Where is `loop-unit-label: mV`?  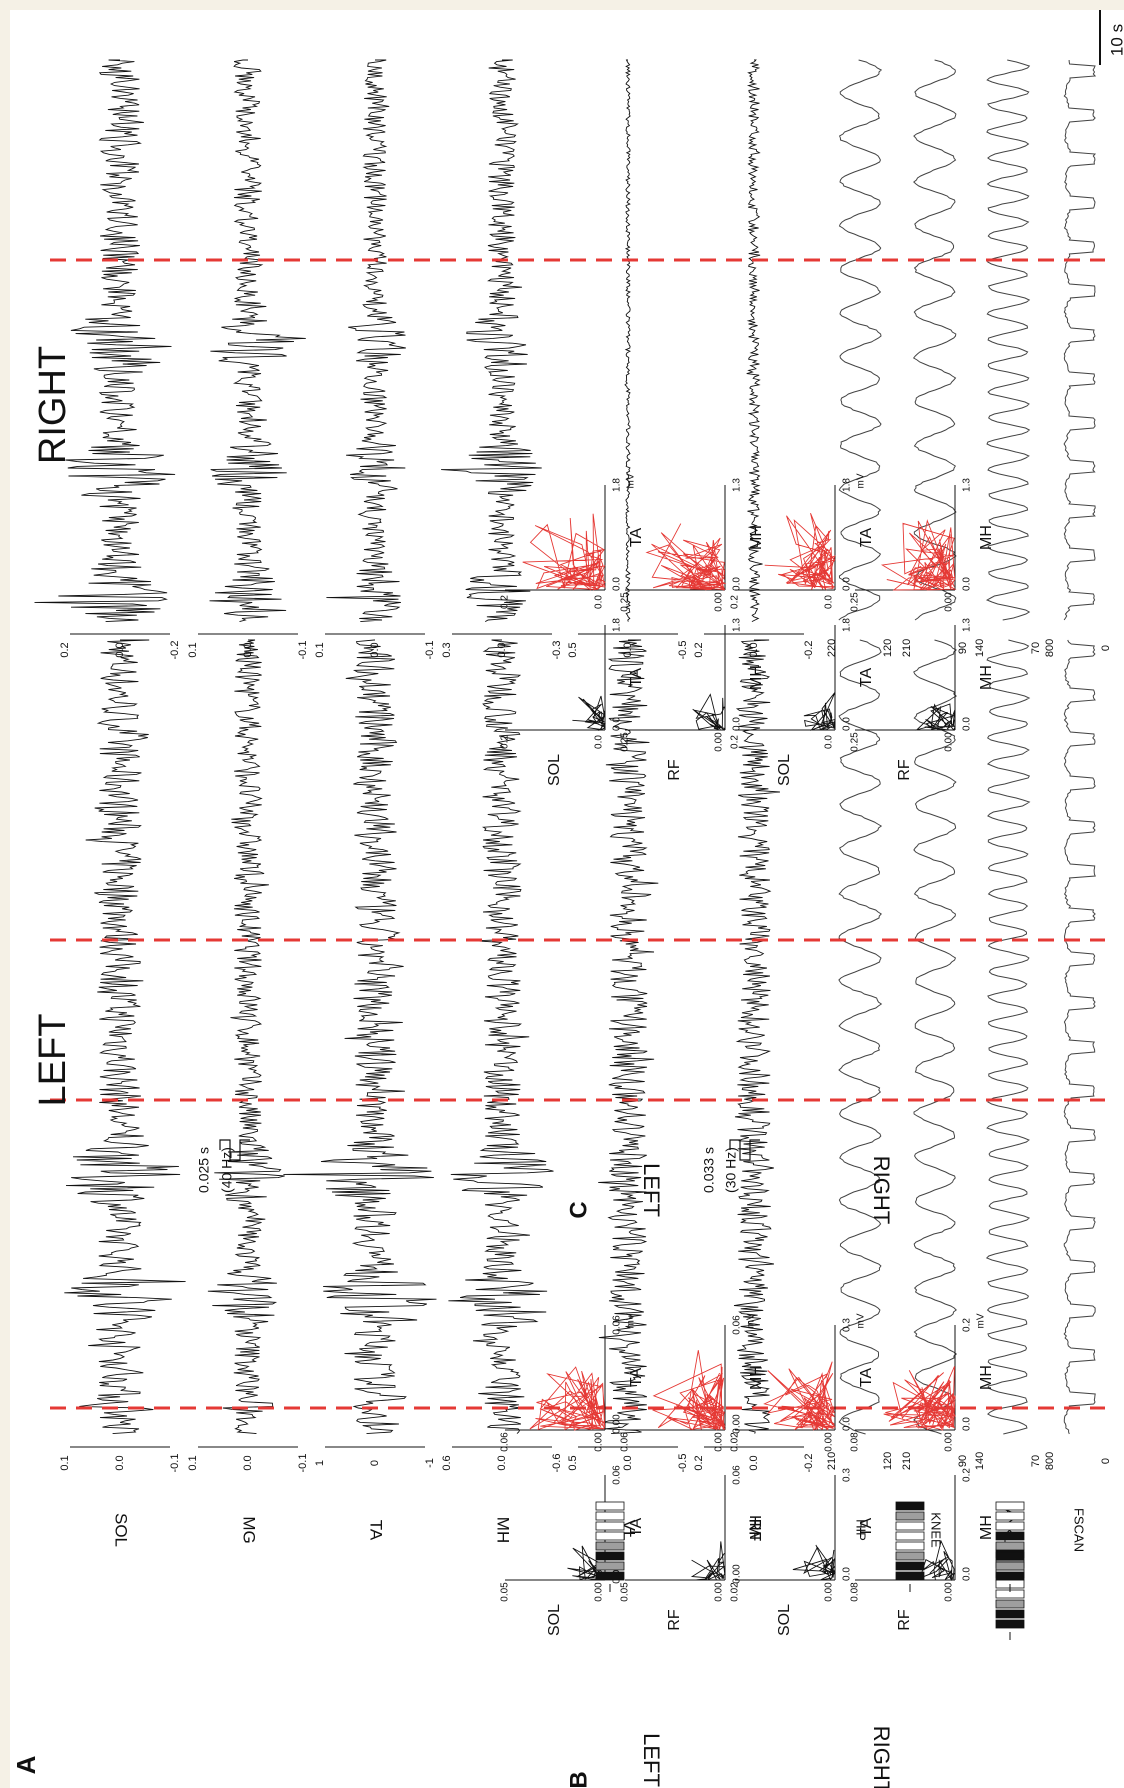 loop-unit-label: mV is located at coordinates (751, 1320).